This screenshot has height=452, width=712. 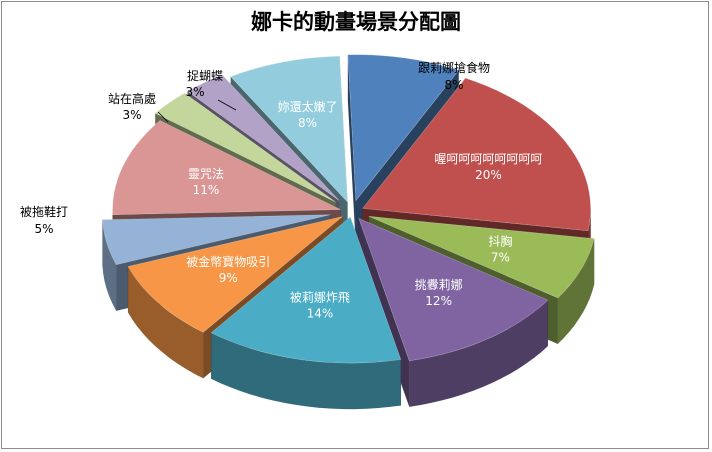 What do you see at coordinates (576, 291) in the screenshot?
I see `pie-slice-side` at bounding box center [576, 291].